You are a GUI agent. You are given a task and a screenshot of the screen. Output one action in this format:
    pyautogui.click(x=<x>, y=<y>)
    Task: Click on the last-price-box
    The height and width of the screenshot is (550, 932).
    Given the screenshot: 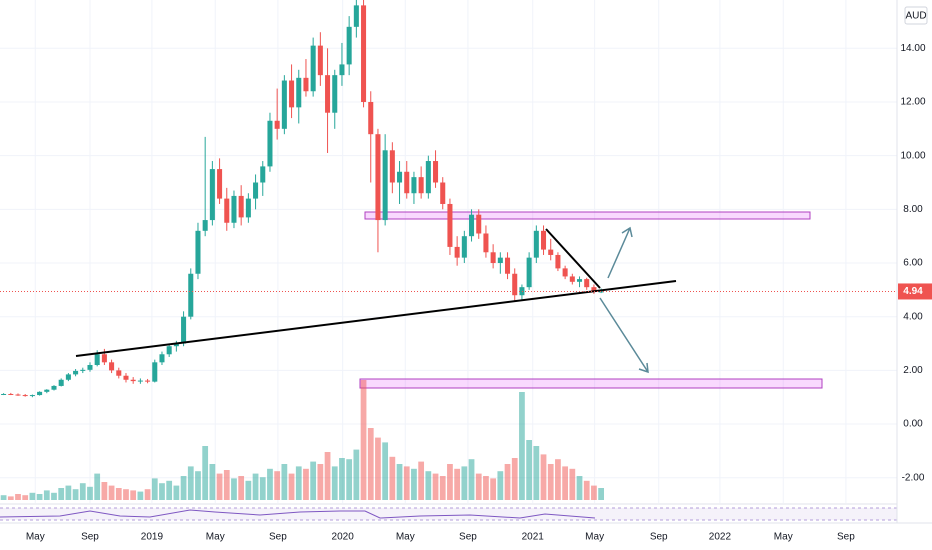 What is the action you would take?
    pyautogui.click(x=915, y=291)
    